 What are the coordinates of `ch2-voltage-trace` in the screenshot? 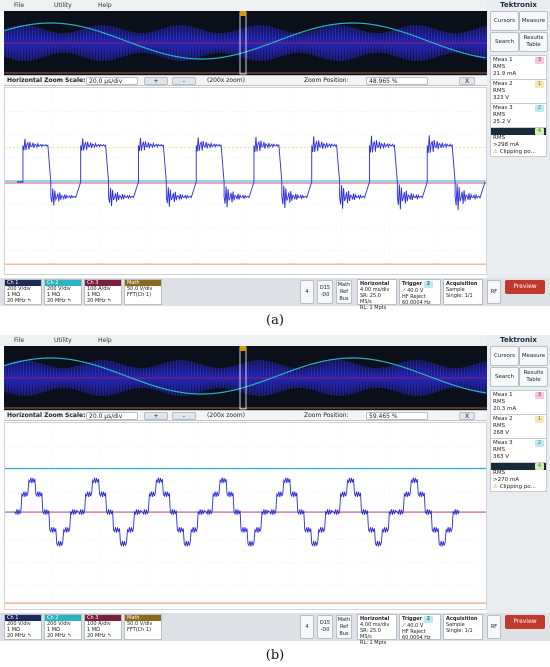 It's located at (245, 376).